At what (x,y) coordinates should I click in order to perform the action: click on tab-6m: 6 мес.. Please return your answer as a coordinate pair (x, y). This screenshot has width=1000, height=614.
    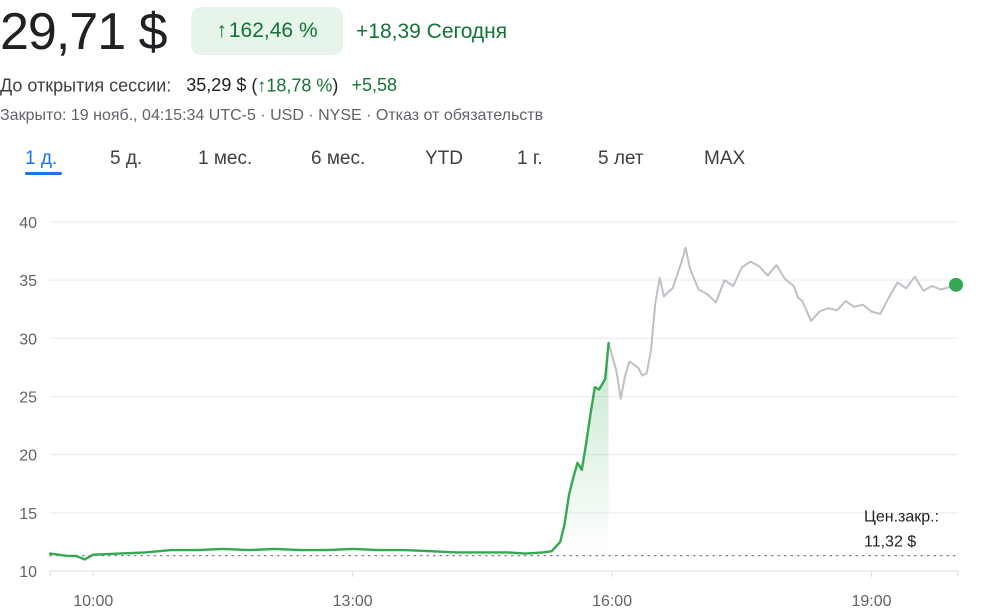
    Looking at the image, I should click on (338, 158).